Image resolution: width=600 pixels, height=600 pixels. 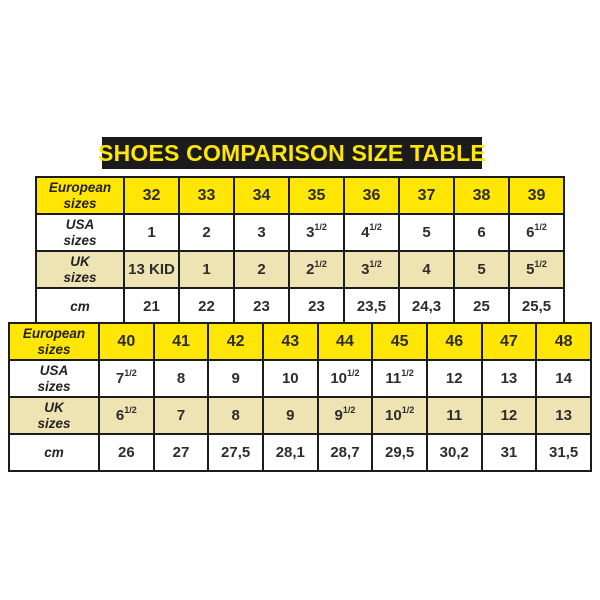 What do you see at coordinates (481, 195) in the screenshot?
I see `size-cell: 38` at bounding box center [481, 195].